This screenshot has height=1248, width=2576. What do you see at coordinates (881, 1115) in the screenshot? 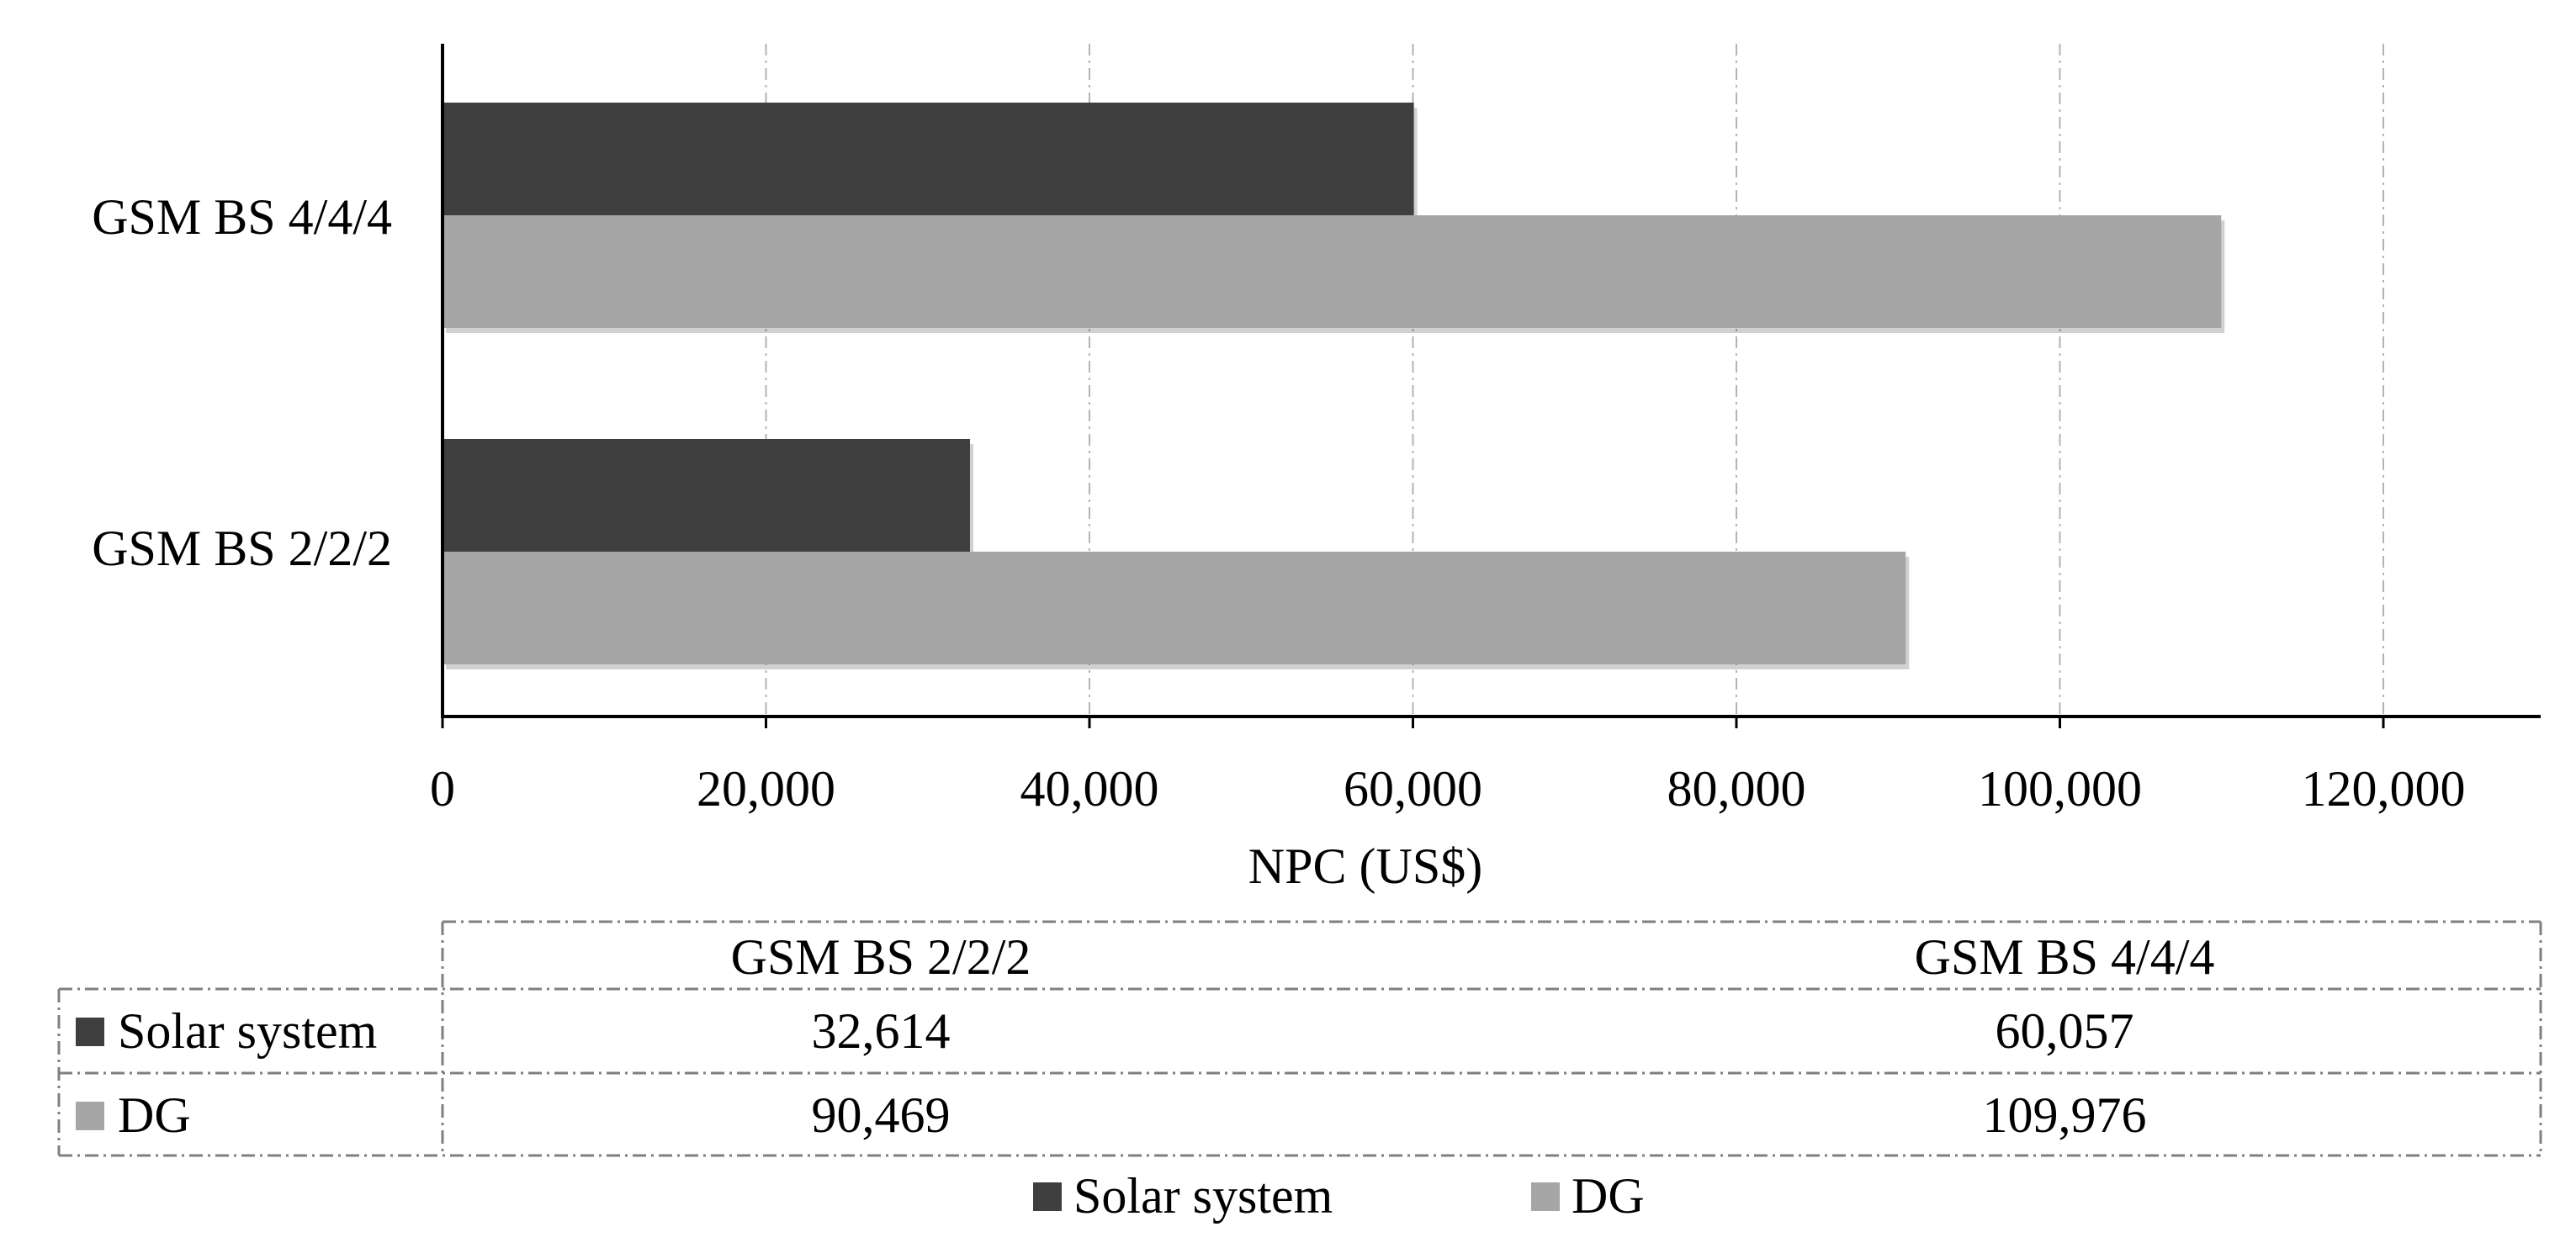
I see `table-value-cell: 90,469` at bounding box center [881, 1115].